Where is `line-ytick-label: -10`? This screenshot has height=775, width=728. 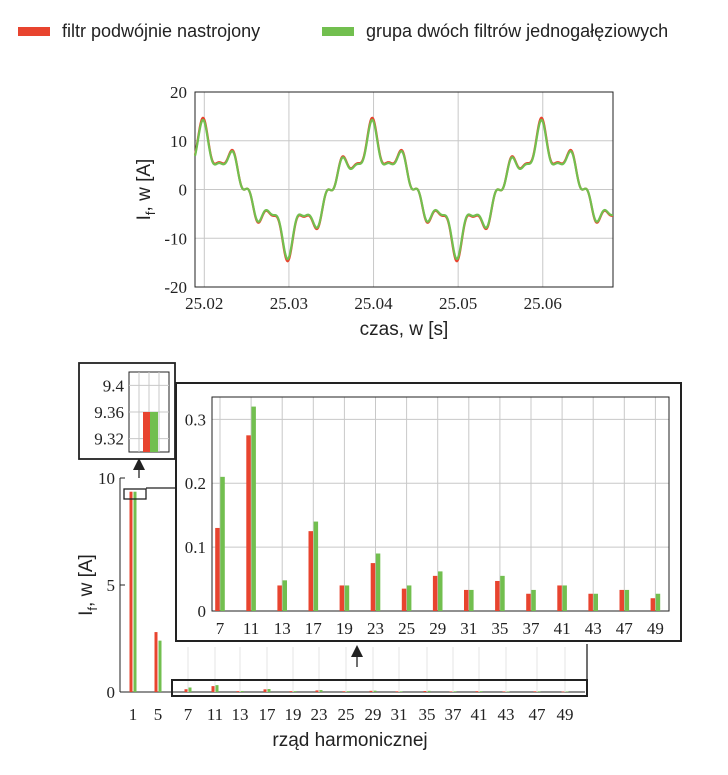
line-ytick-label: -10 is located at coordinates (175, 238).